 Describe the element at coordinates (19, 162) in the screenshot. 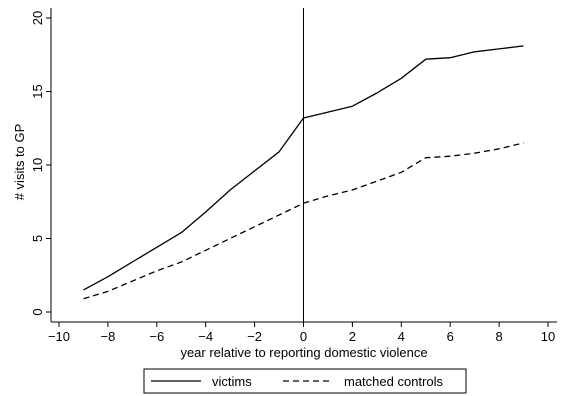

I see `y-axis-title: # visits to GP` at that location.